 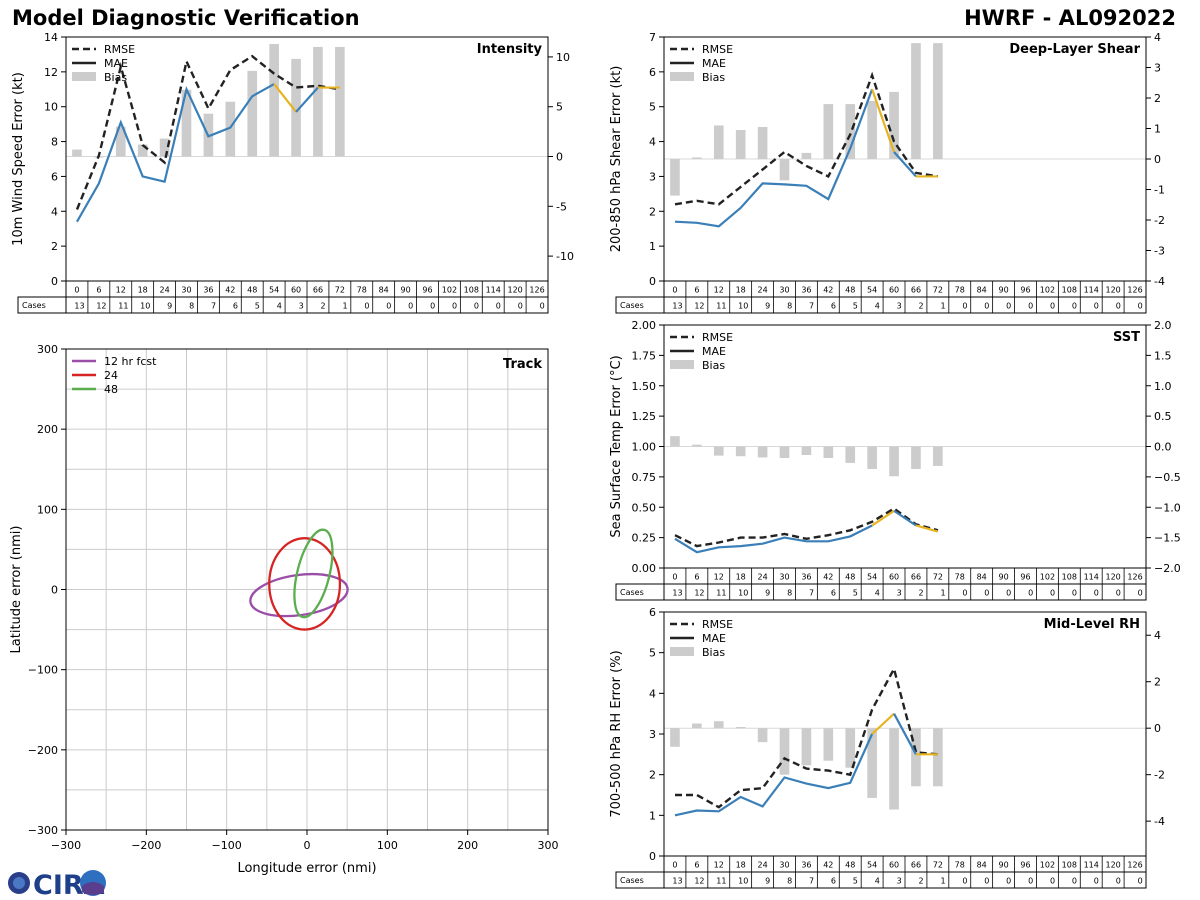 What do you see at coordinates (877, 881) in the screenshot?
I see `case-cell: 4` at bounding box center [877, 881].